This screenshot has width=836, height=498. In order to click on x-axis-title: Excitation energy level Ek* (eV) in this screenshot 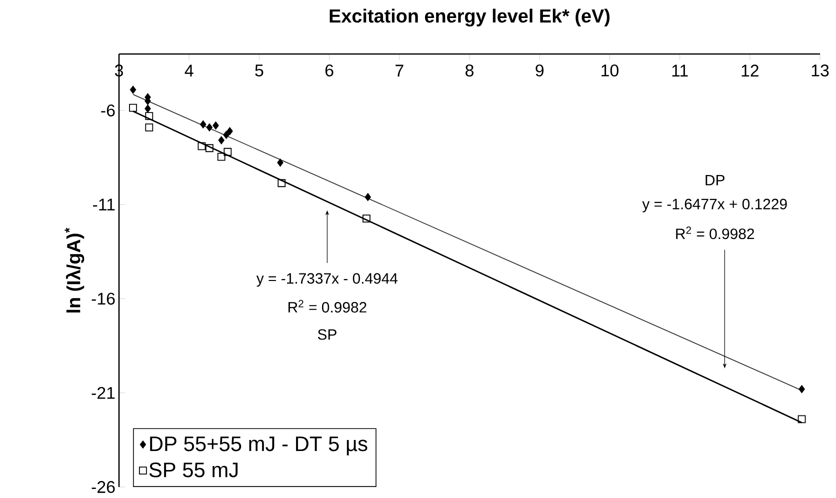, I will do `click(470, 17)`.